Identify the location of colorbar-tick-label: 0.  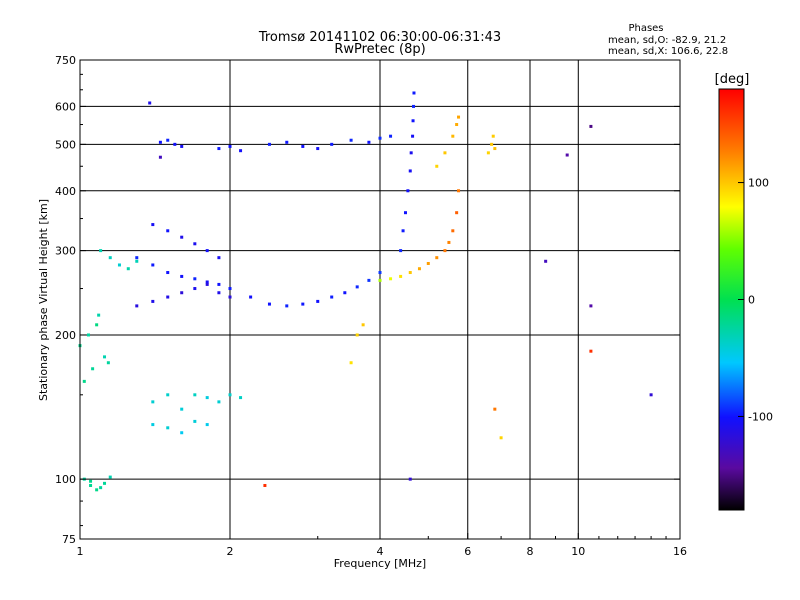
(751, 300).